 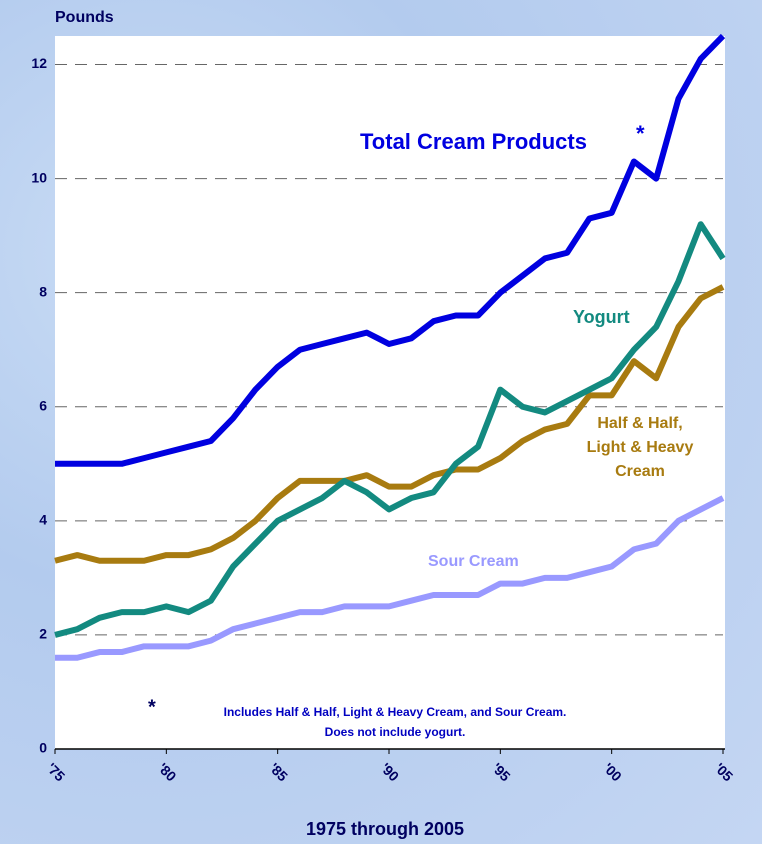 I want to click on y-axis-label: Pounds, so click(x=84, y=17).